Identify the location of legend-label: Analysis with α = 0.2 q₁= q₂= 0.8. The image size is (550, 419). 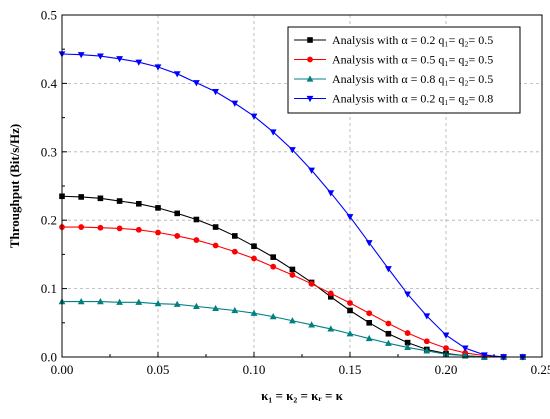
(412, 99).